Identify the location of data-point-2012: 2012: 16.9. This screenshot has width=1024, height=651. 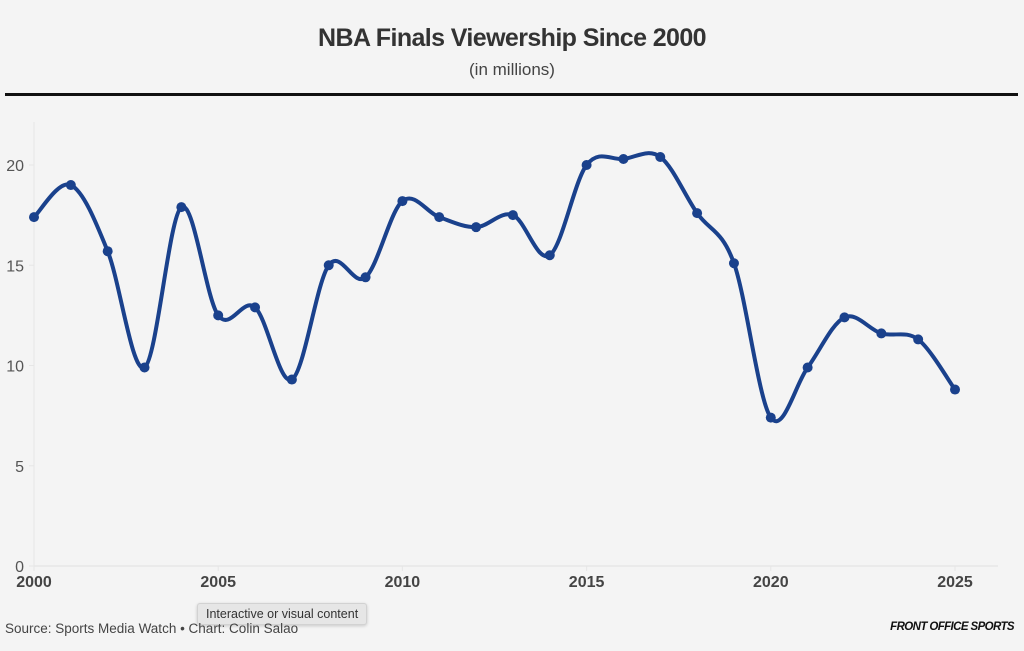
(476, 227).